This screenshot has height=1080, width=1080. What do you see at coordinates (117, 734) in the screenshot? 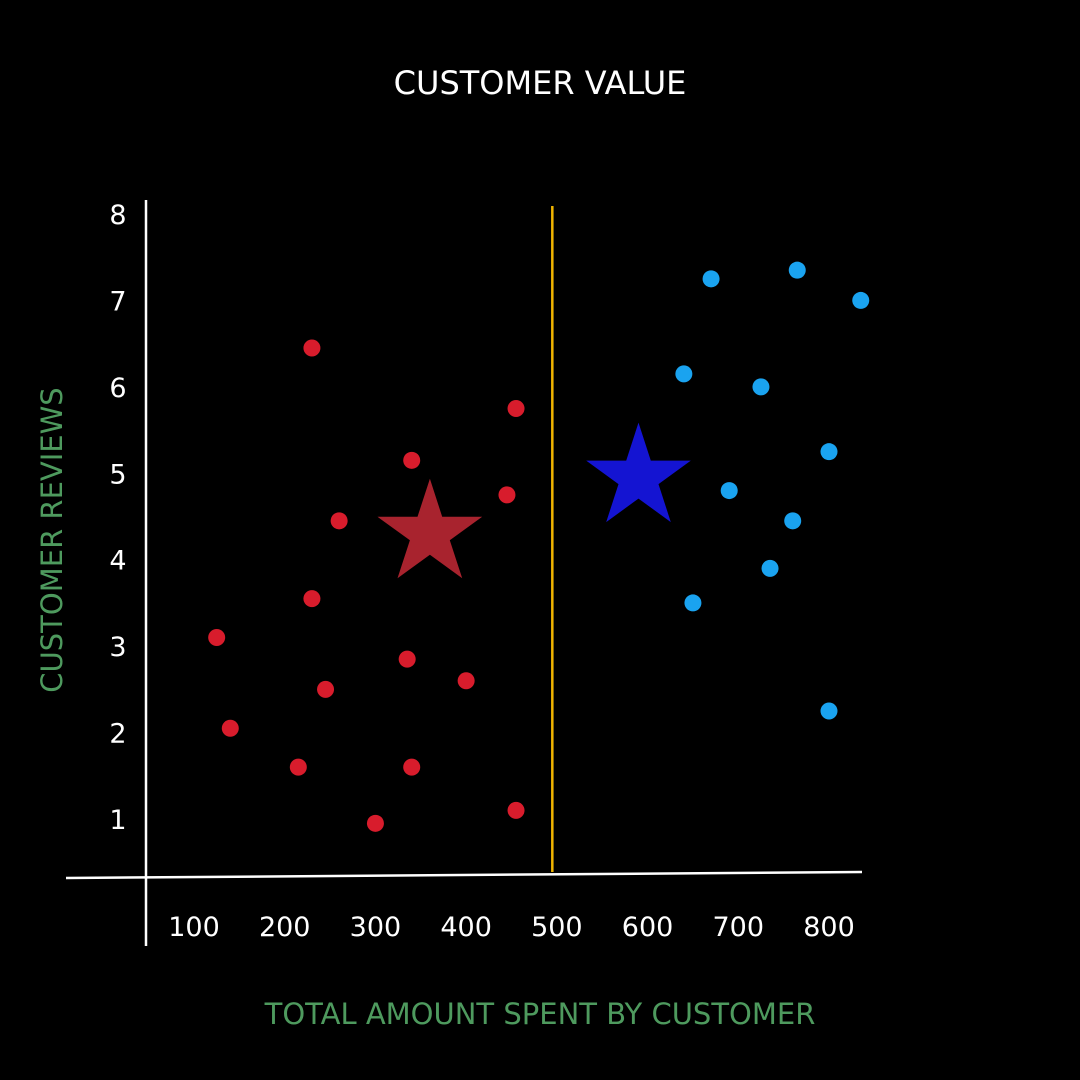
I see `y-tick-label: 2` at bounding box center [117, 734].